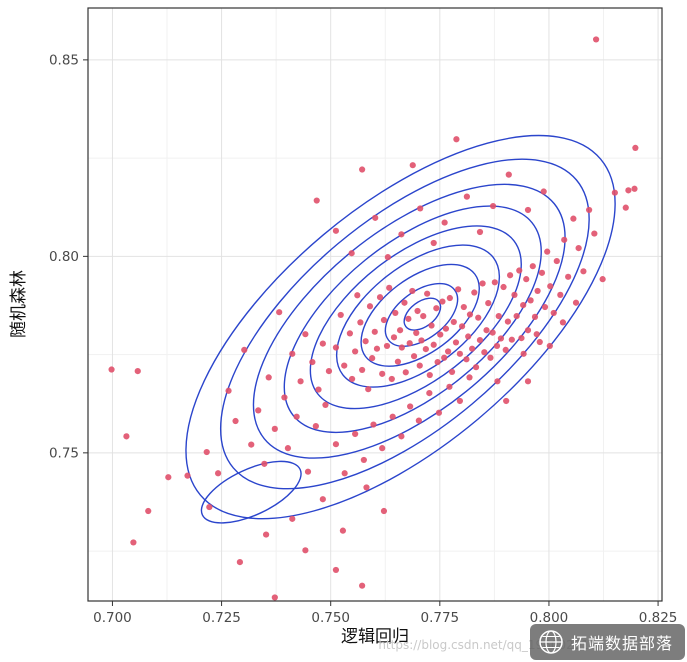 The image size is (687, 662). I want to click on watermark-badge: 拓端数据部落, so click(607, 642).